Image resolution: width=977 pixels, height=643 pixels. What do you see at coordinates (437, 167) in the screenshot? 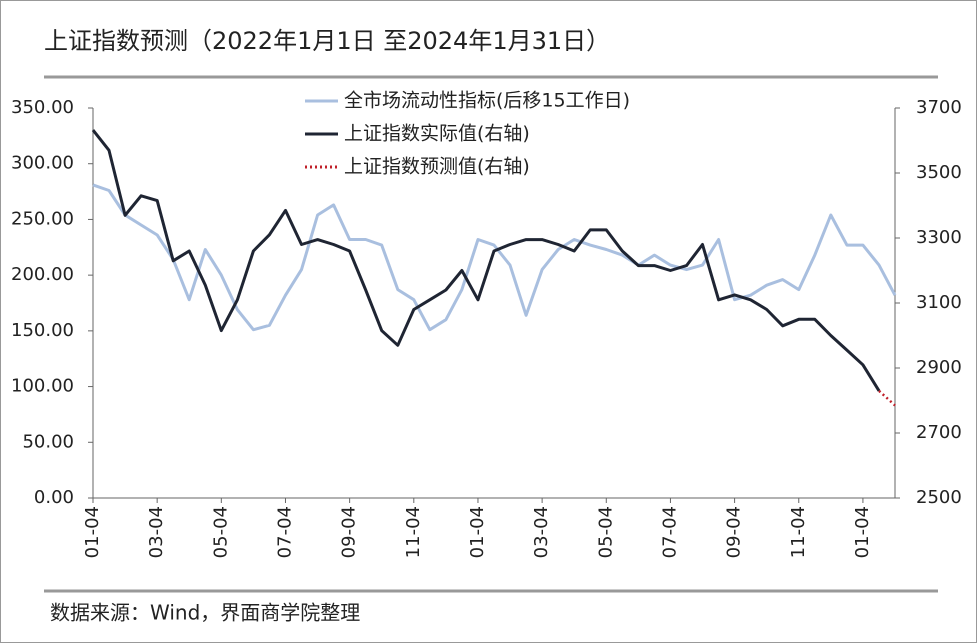
I see `legend-label: 上证指数预测值(右轴)` at bounding box center [437, 167].